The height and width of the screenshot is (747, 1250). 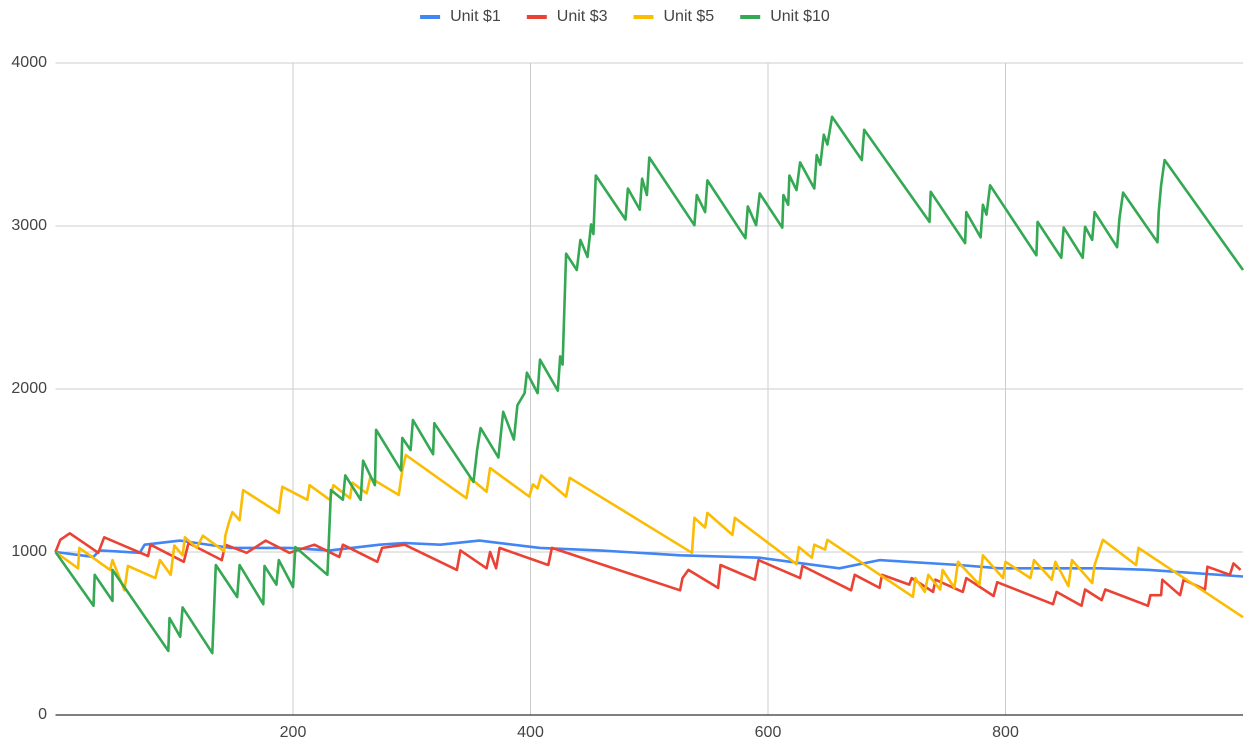 I want to click on x-tick-label: 600, so click(x=768, y=732).